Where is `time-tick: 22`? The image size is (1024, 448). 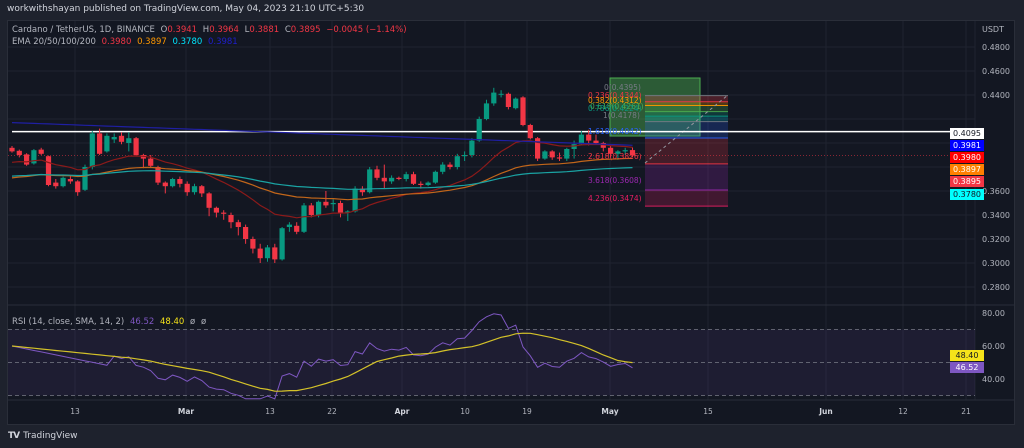 time-tick: 22 is located at coordinates (332, 411).